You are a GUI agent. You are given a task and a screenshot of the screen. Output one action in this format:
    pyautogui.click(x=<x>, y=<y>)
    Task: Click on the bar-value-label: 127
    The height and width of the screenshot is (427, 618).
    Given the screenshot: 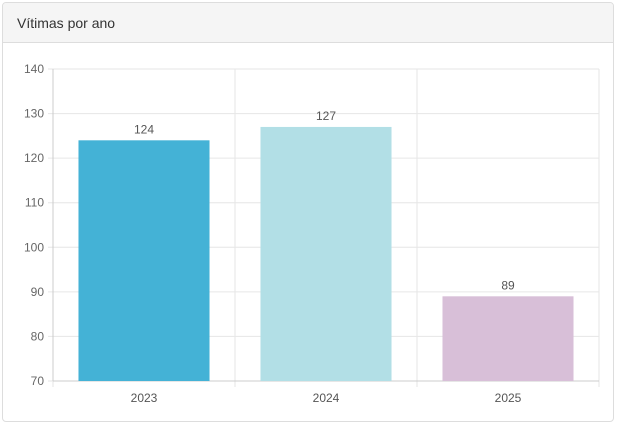 What is the action you would take?
    pyautogui.click(x=326, y=116)
    